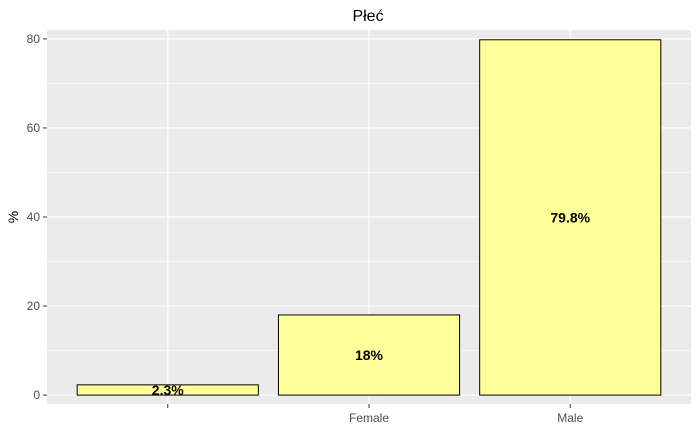  I want to click on y-axis-label: %, so click(13, 217).